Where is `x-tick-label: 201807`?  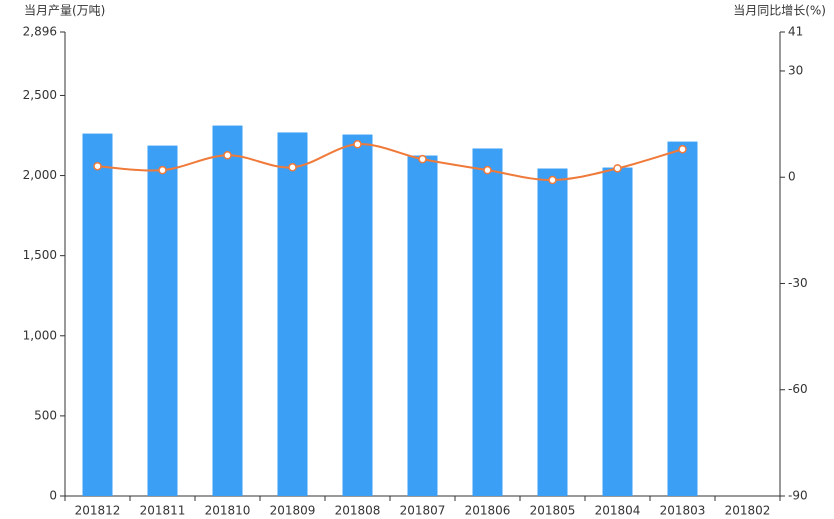 x-tick-label: 201807 is located at coordinates (423, 511).